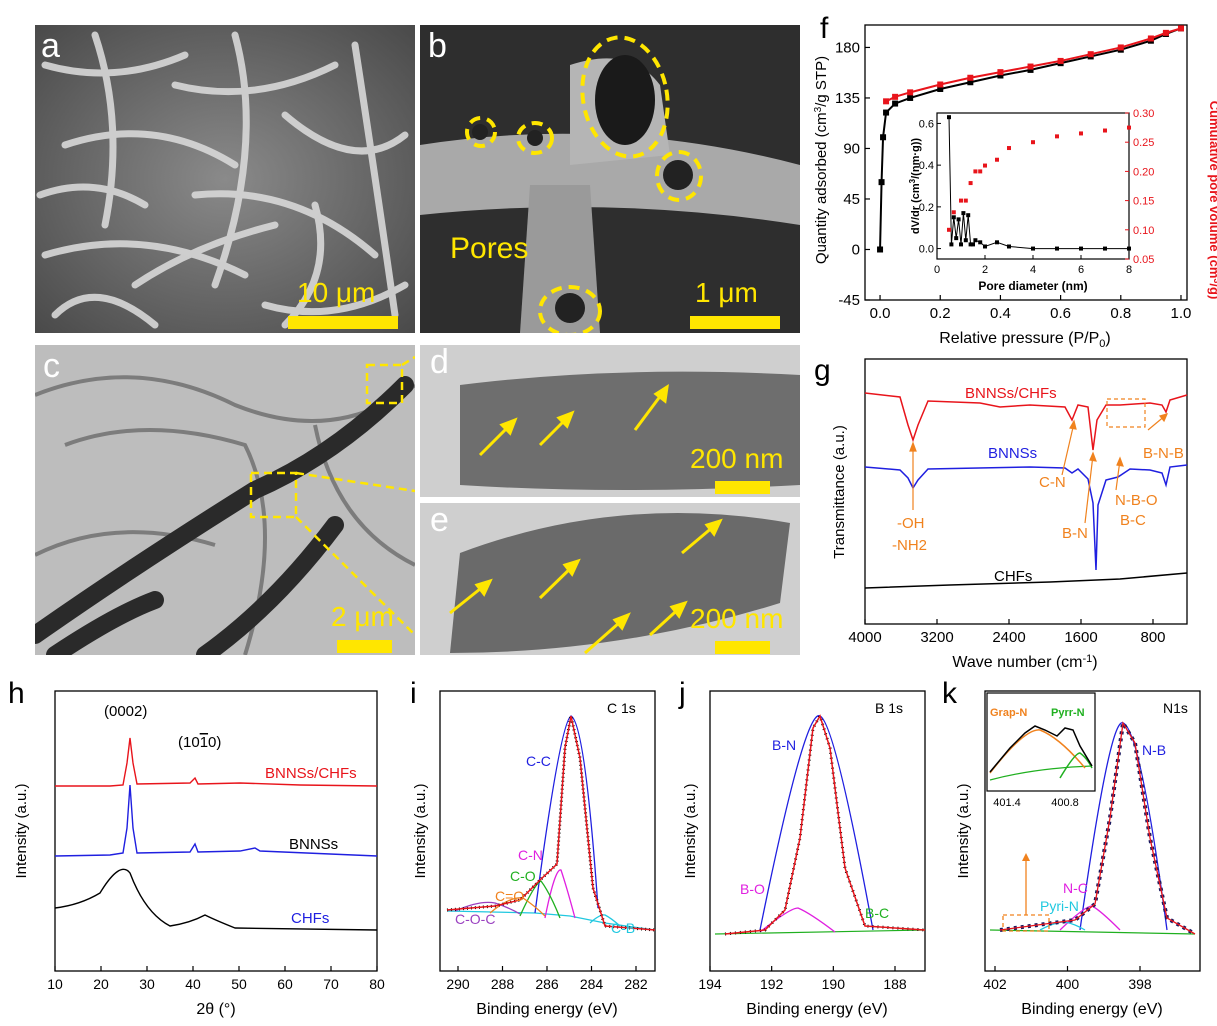 This screenshot has height=1026, width=1217. What do you see at coordinates (225, 500) in the screenshot?
I see `tem-fibers-c` at bounding box center [225, 500].